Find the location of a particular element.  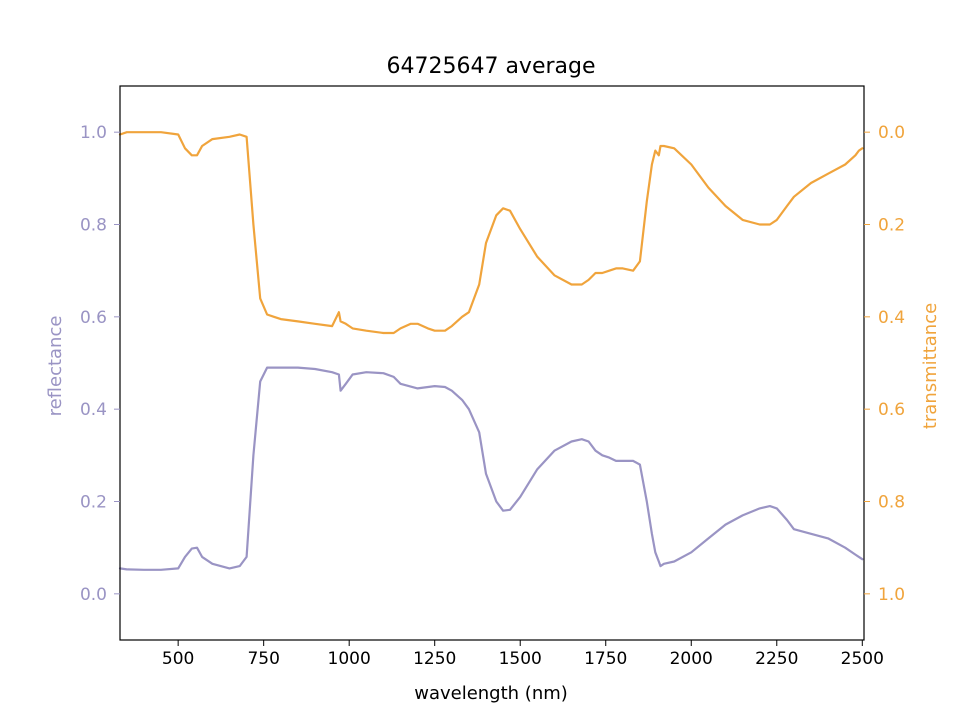

x-tick-label: 1000 is located at coordinates (349, 659).